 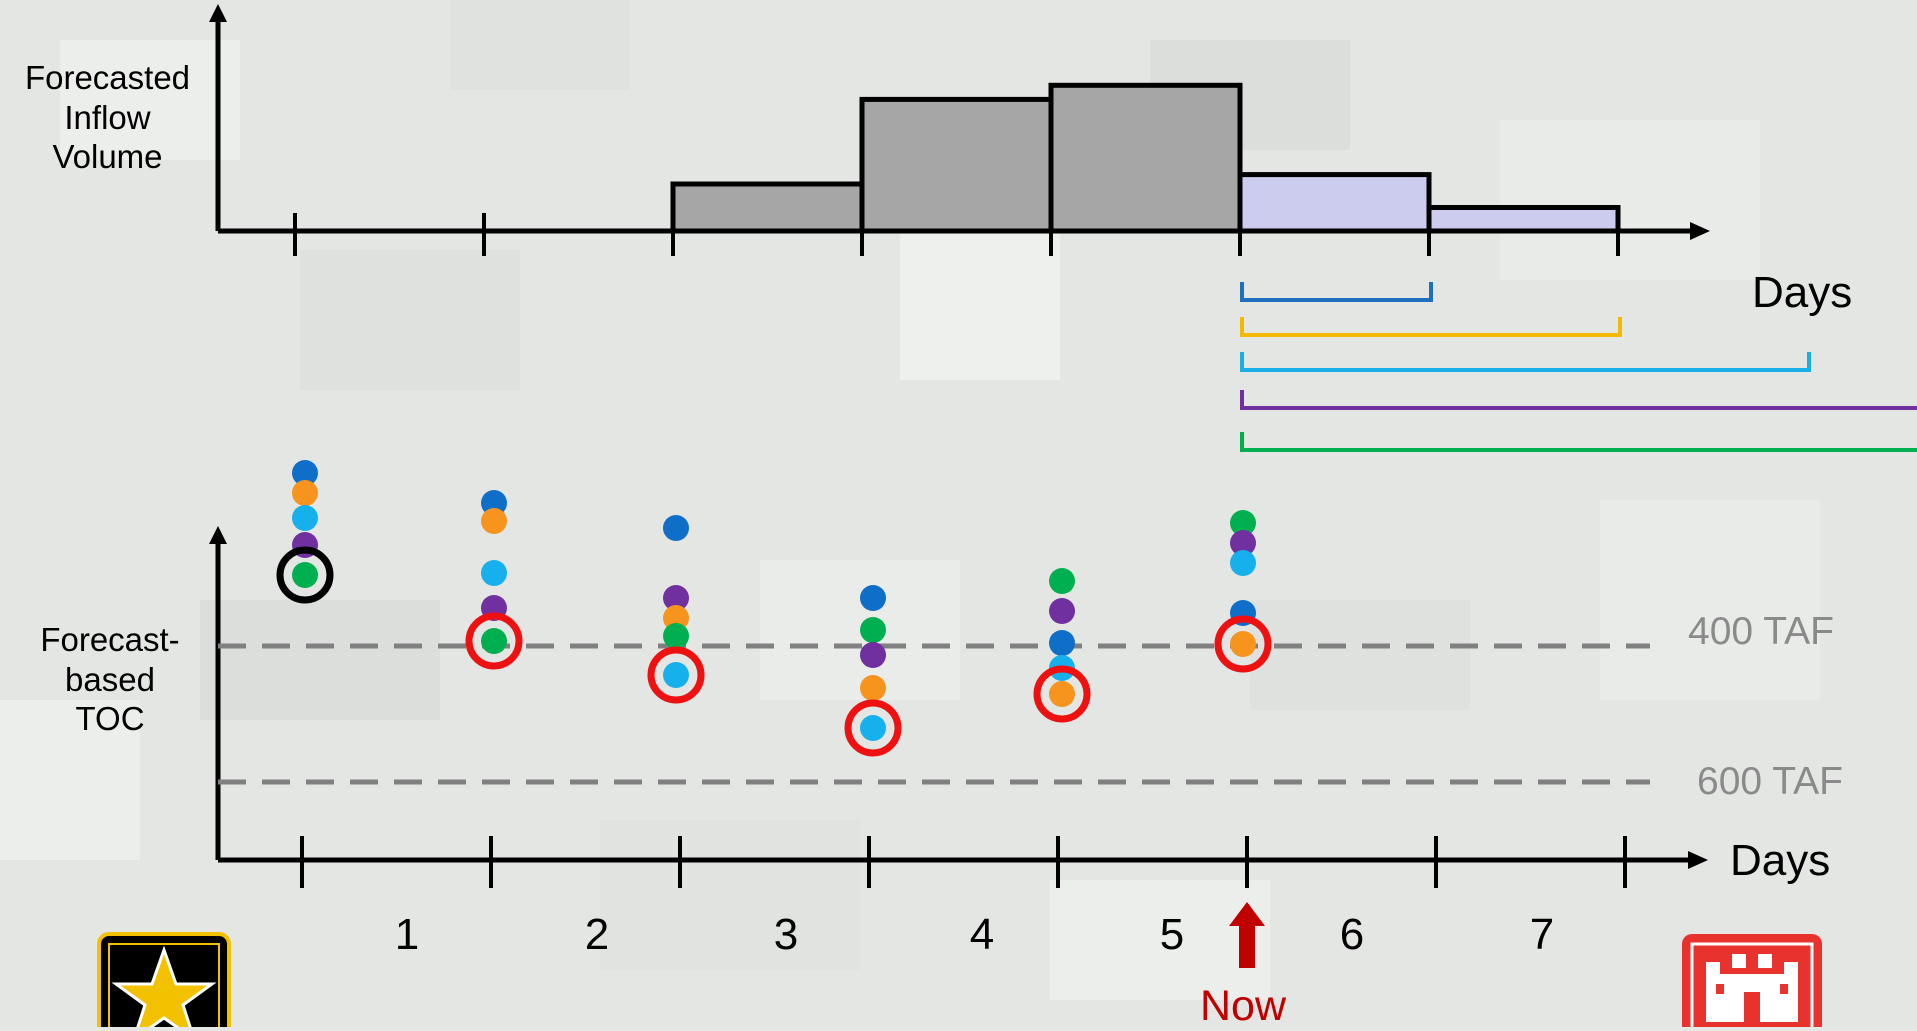 What do you see at coordinates (1578, 442) in the screenshot?
I see `horizon-bracket-5-day` at bounding box center [1578, 442].